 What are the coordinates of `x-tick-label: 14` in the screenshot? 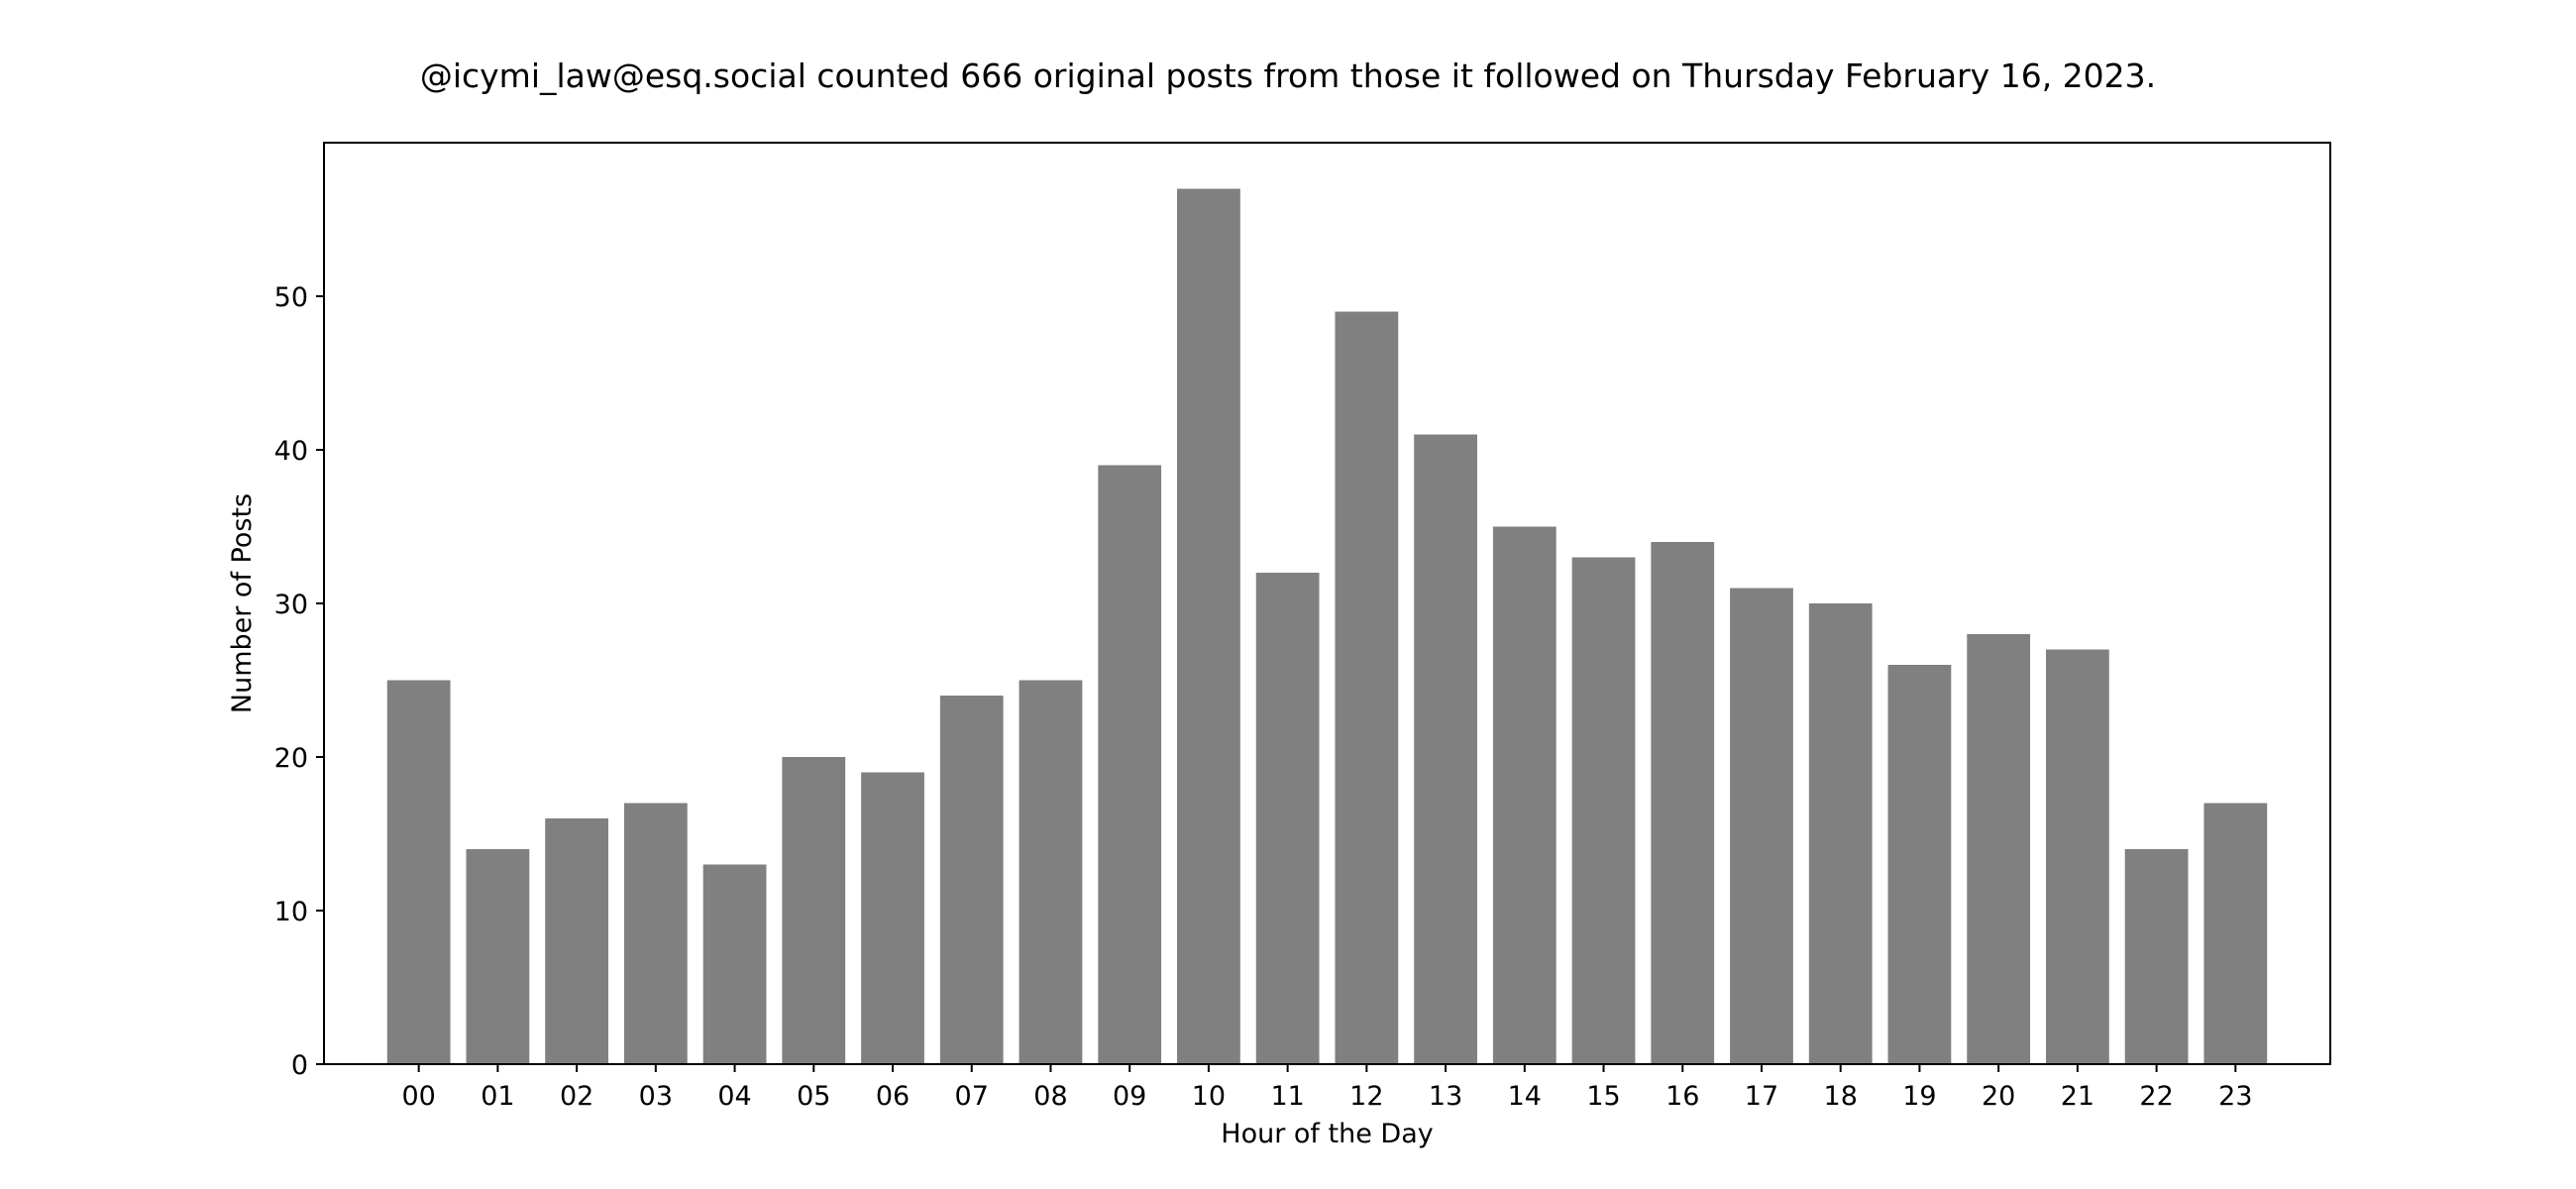 It's located at (1525, 1097).